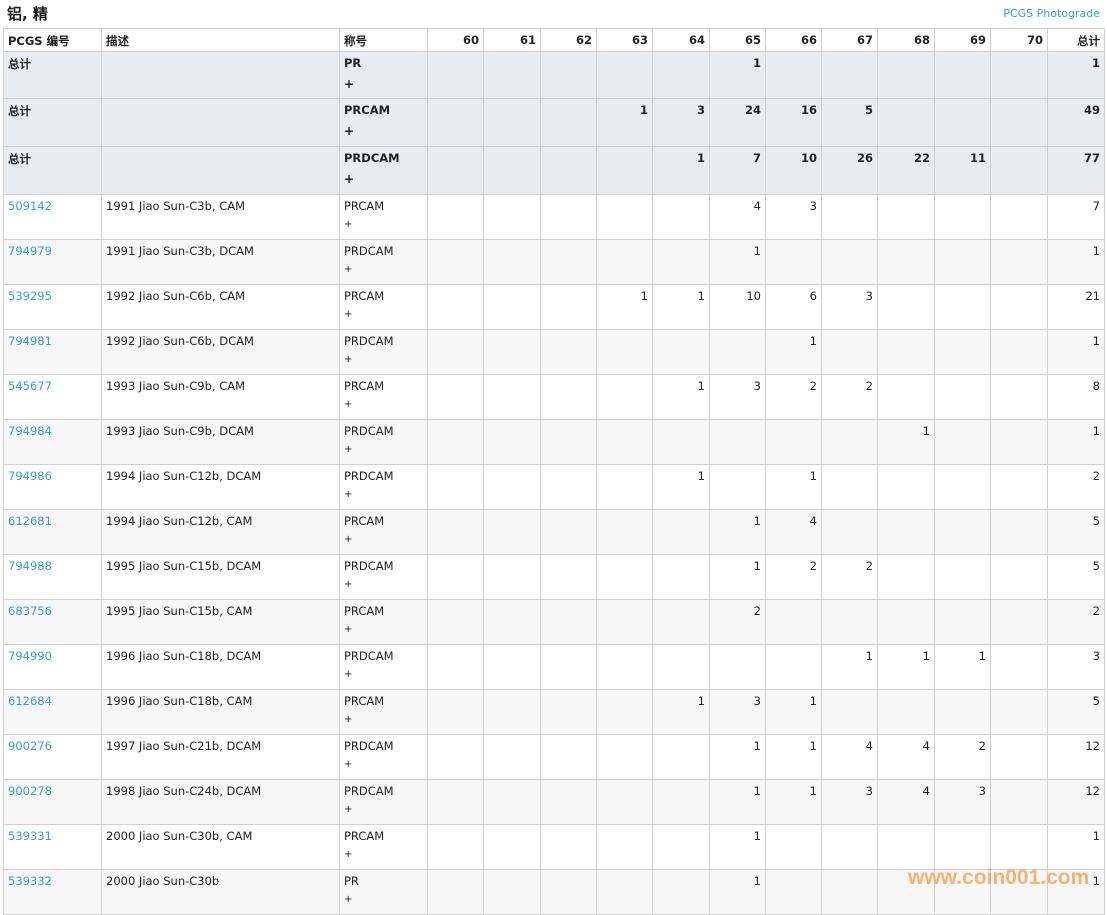 The image size is (1107, 915). I want to click on description: 1998 Jiao Sun-C24b, DCAM, so click(184, 791).